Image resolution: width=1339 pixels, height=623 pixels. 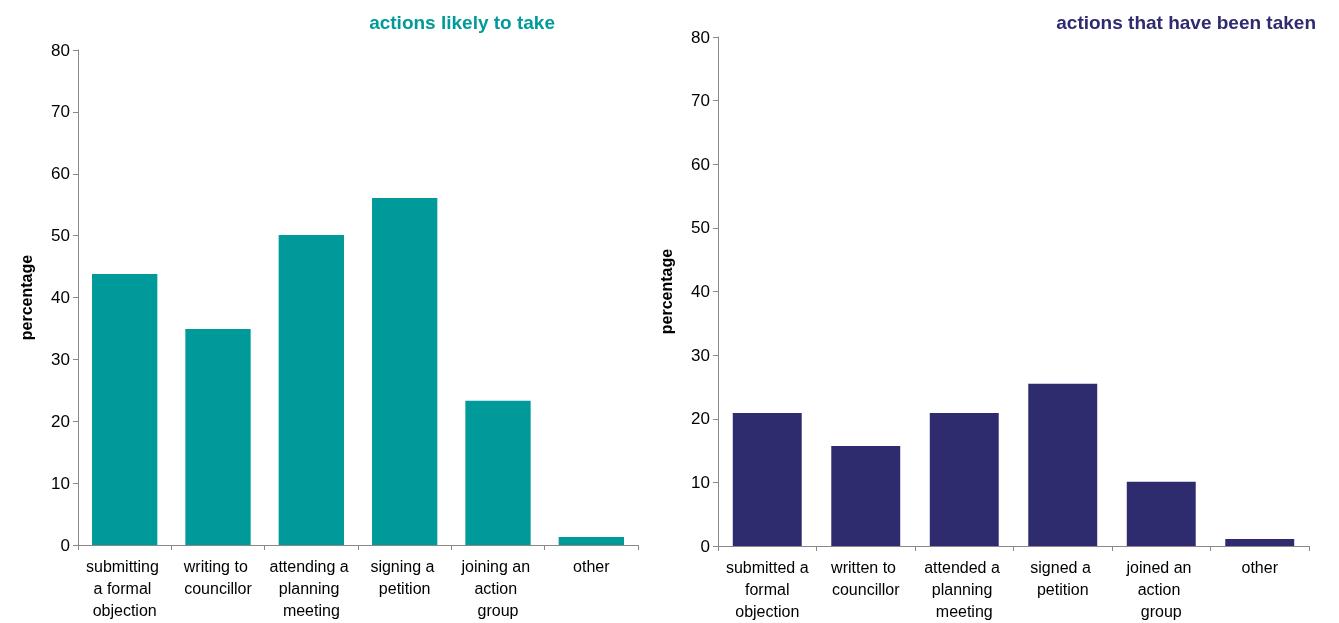 What do you see at coordinates (767, 589) in the screenshot?
I see `x-tick-label: submitted a formal objection` at bounding box center [767, 589].